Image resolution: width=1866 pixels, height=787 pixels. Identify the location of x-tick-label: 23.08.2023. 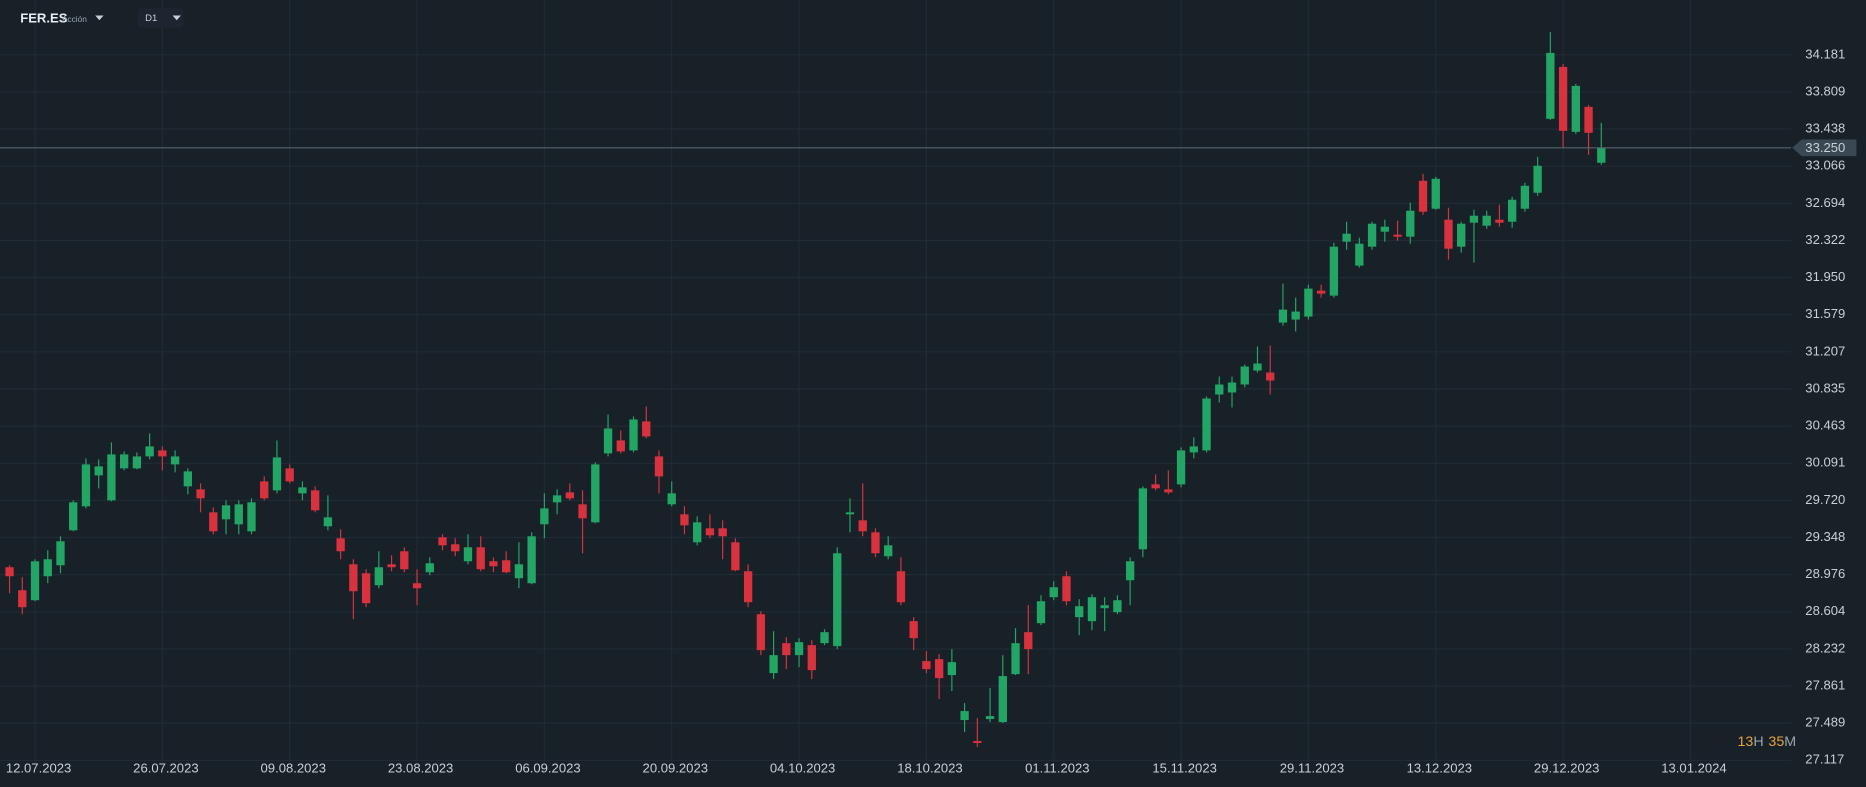
(420, 768).